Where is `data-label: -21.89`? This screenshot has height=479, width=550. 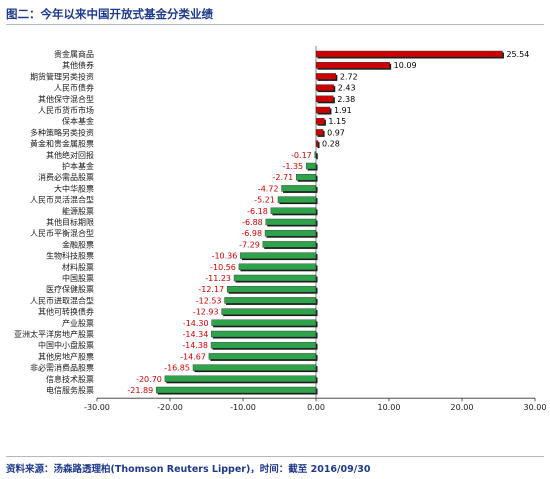
data-label: -21.89 is located at coordinates (140, 390).